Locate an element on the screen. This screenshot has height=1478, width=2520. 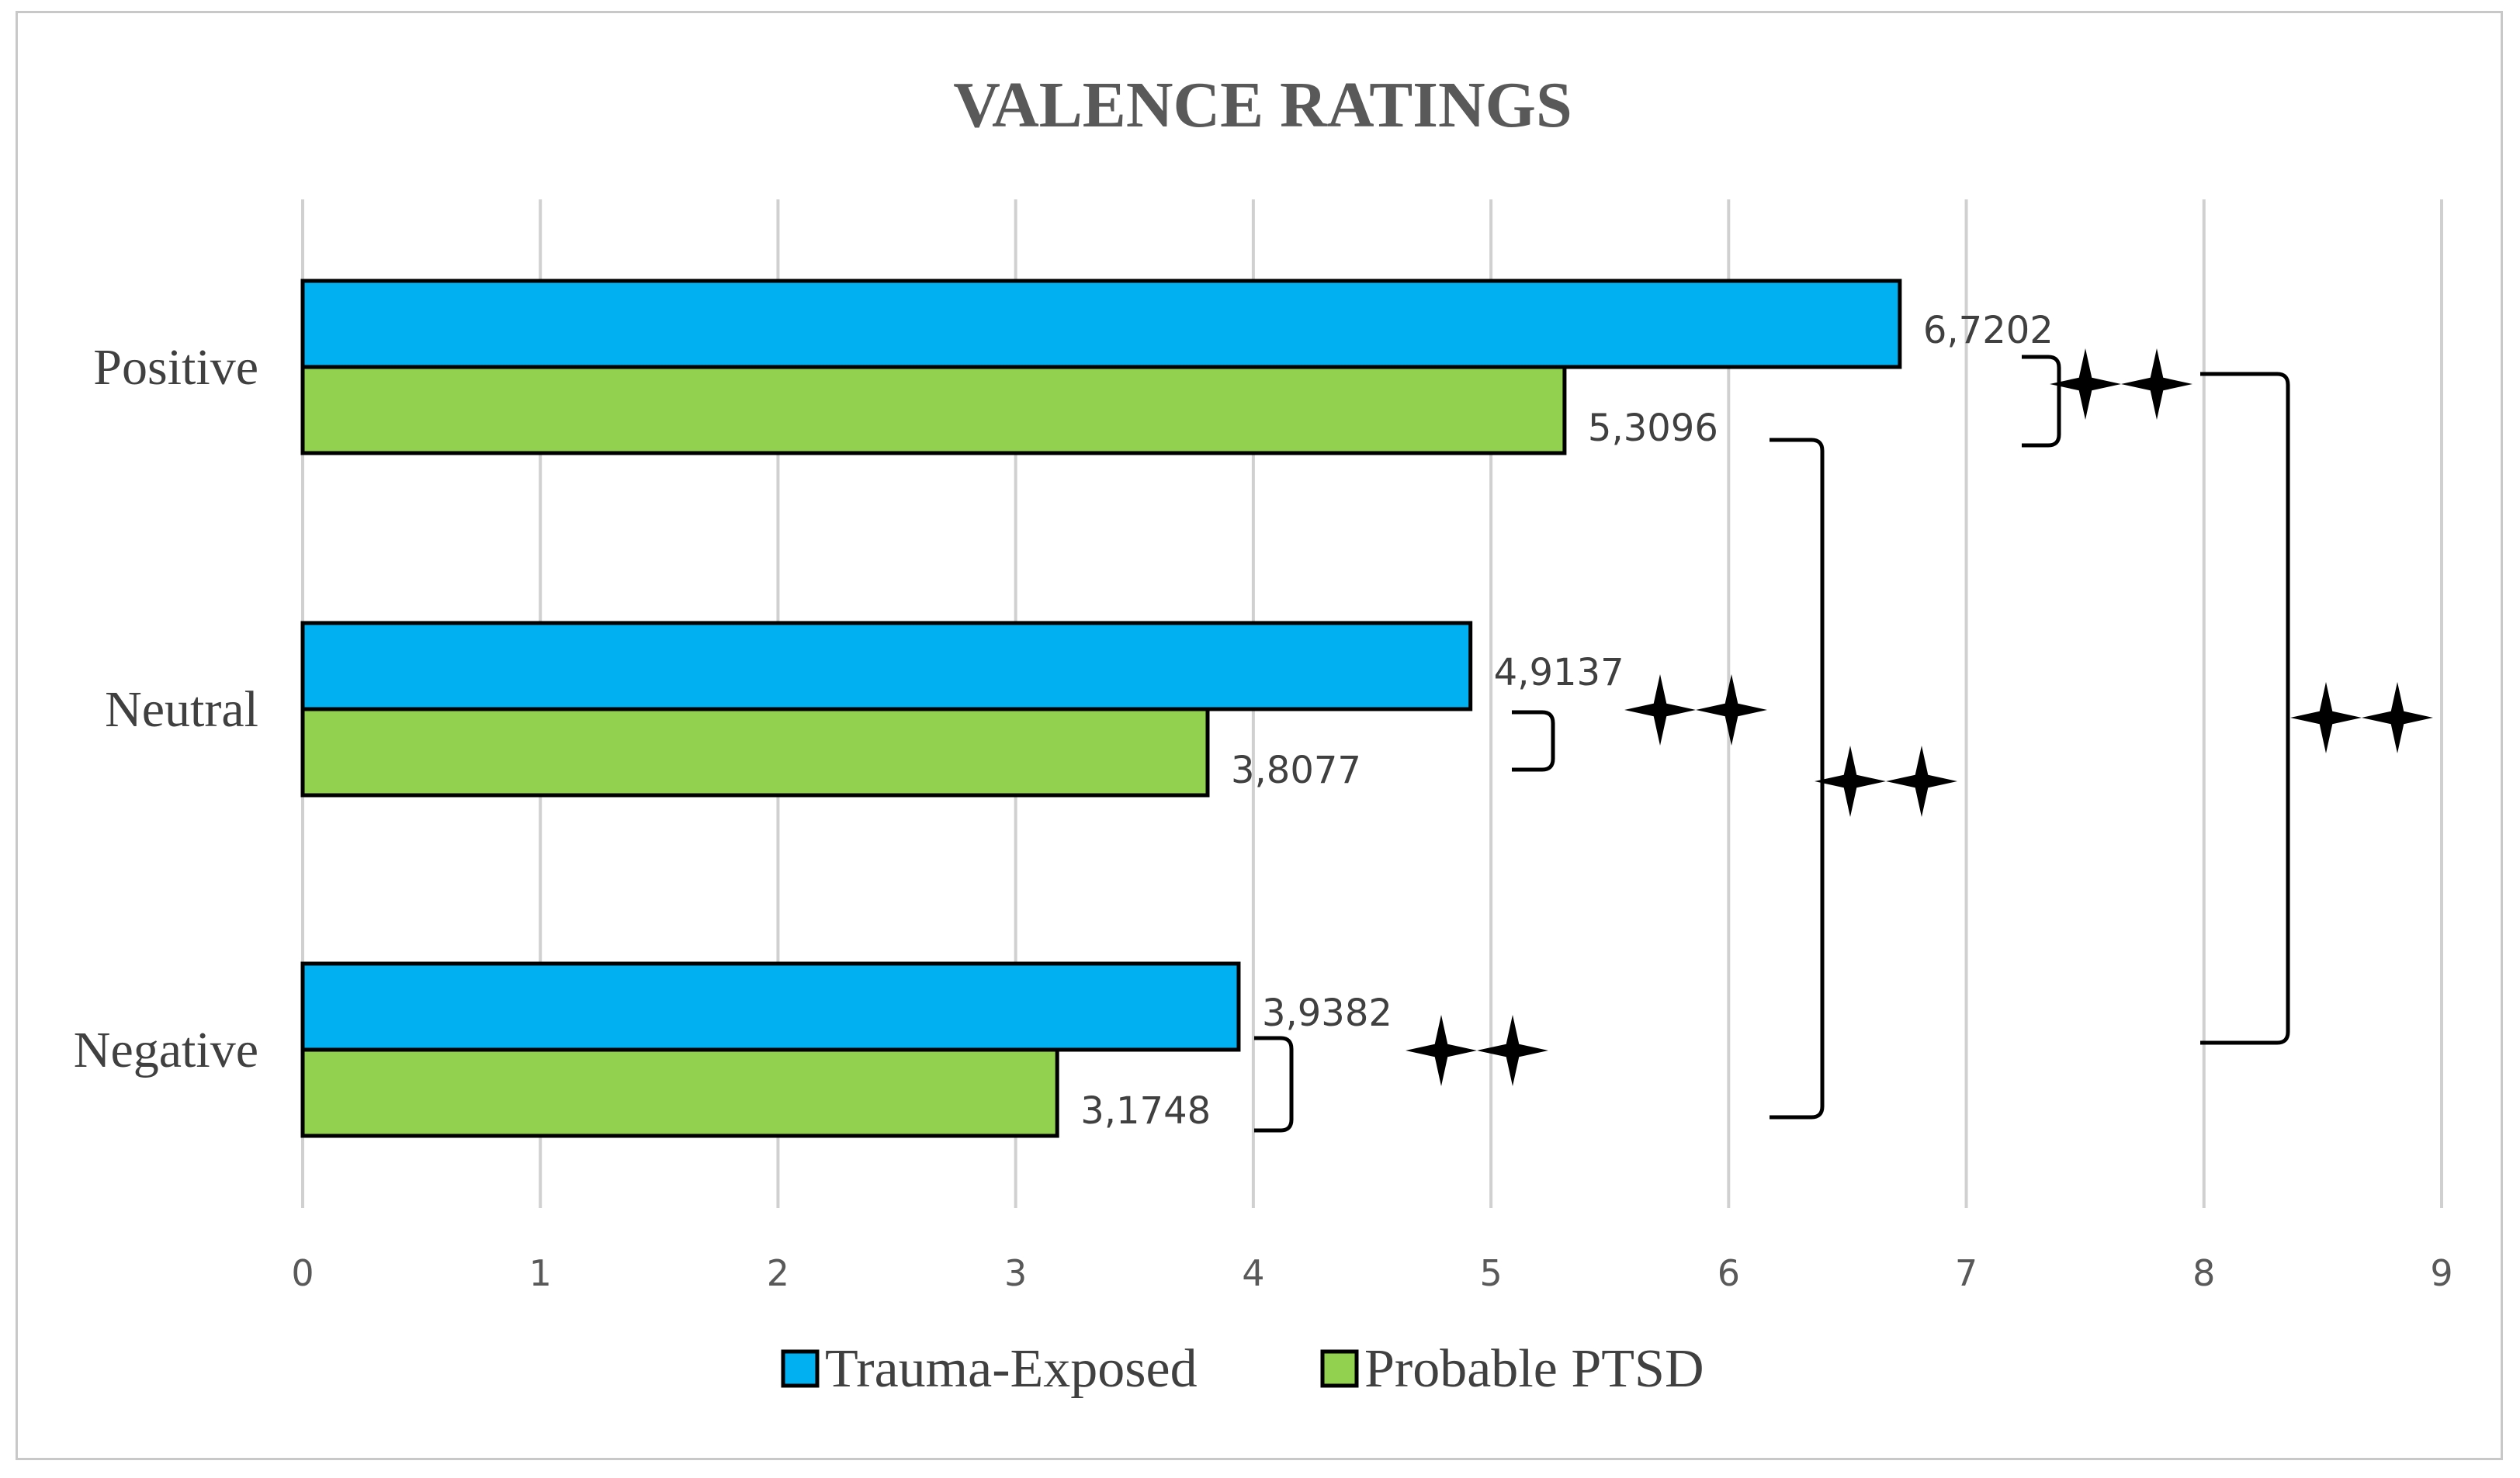
data-label-trauma-exposed-neutral: 4,9137 is located at coordinates (1559, 672).